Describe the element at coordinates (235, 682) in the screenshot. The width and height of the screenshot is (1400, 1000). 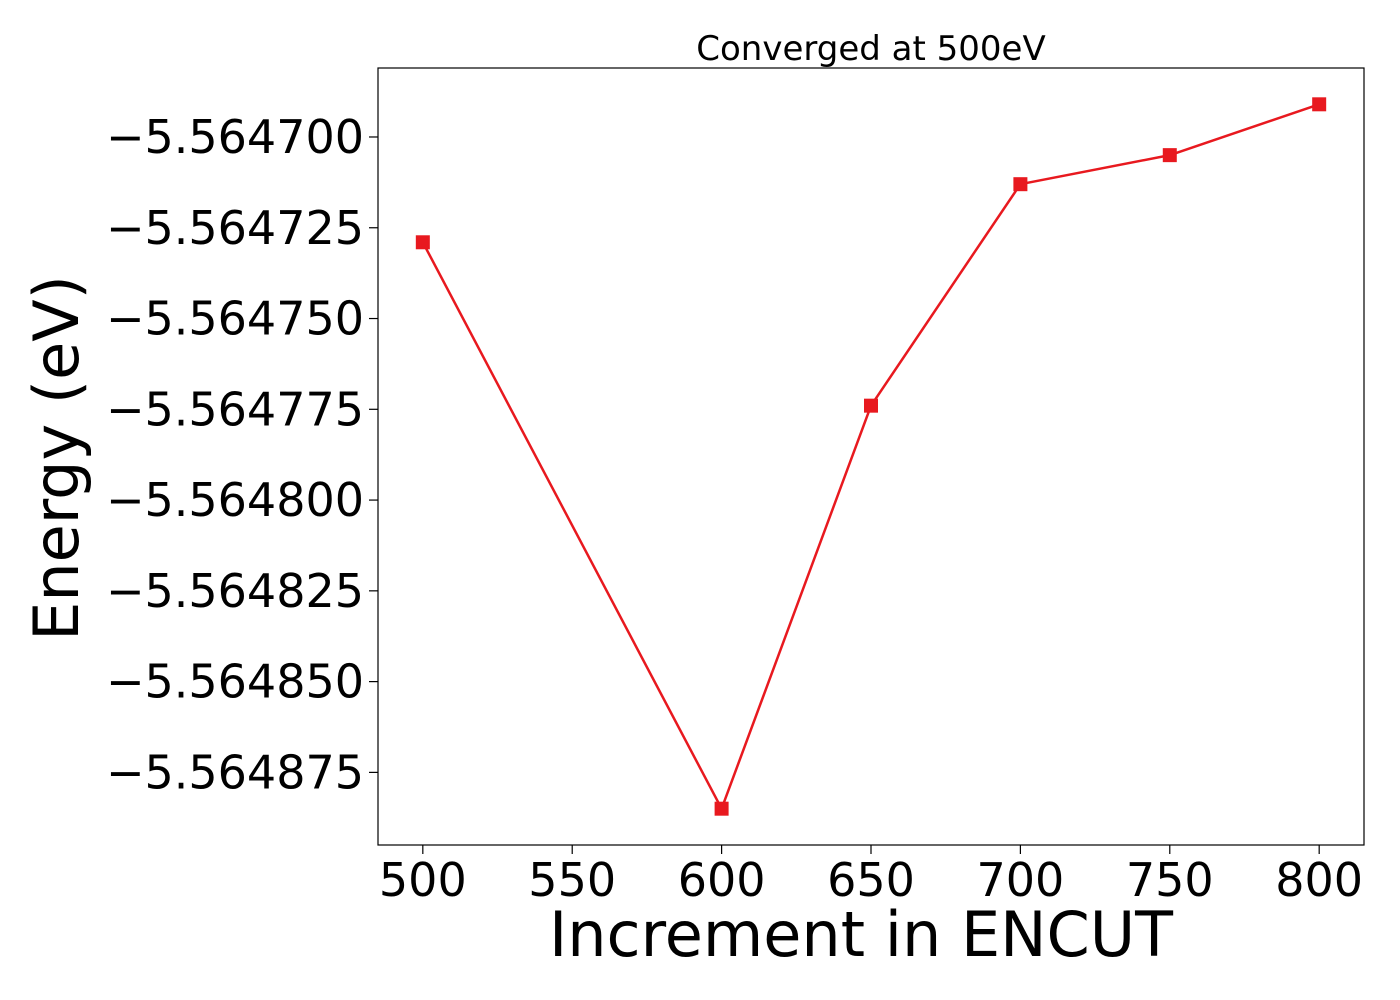
I see `y-tick-label: −5.564850` at that location.